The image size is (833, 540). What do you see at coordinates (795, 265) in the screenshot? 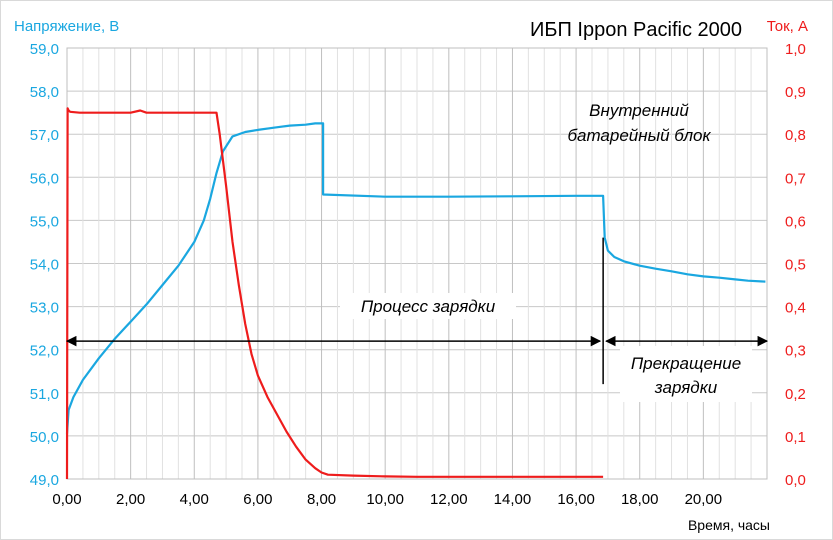
I see `y-right-tick-label: 0,5` at bounding box center [795, 265].